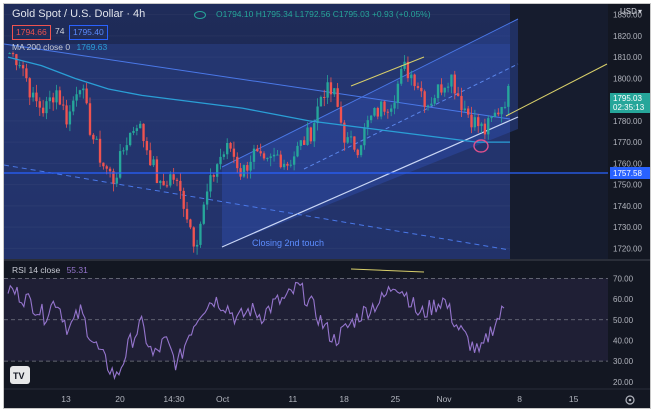 The height and width of the screenshot is (412, 654). I want to click on time-tick-label: Nov, so click(444, 399).